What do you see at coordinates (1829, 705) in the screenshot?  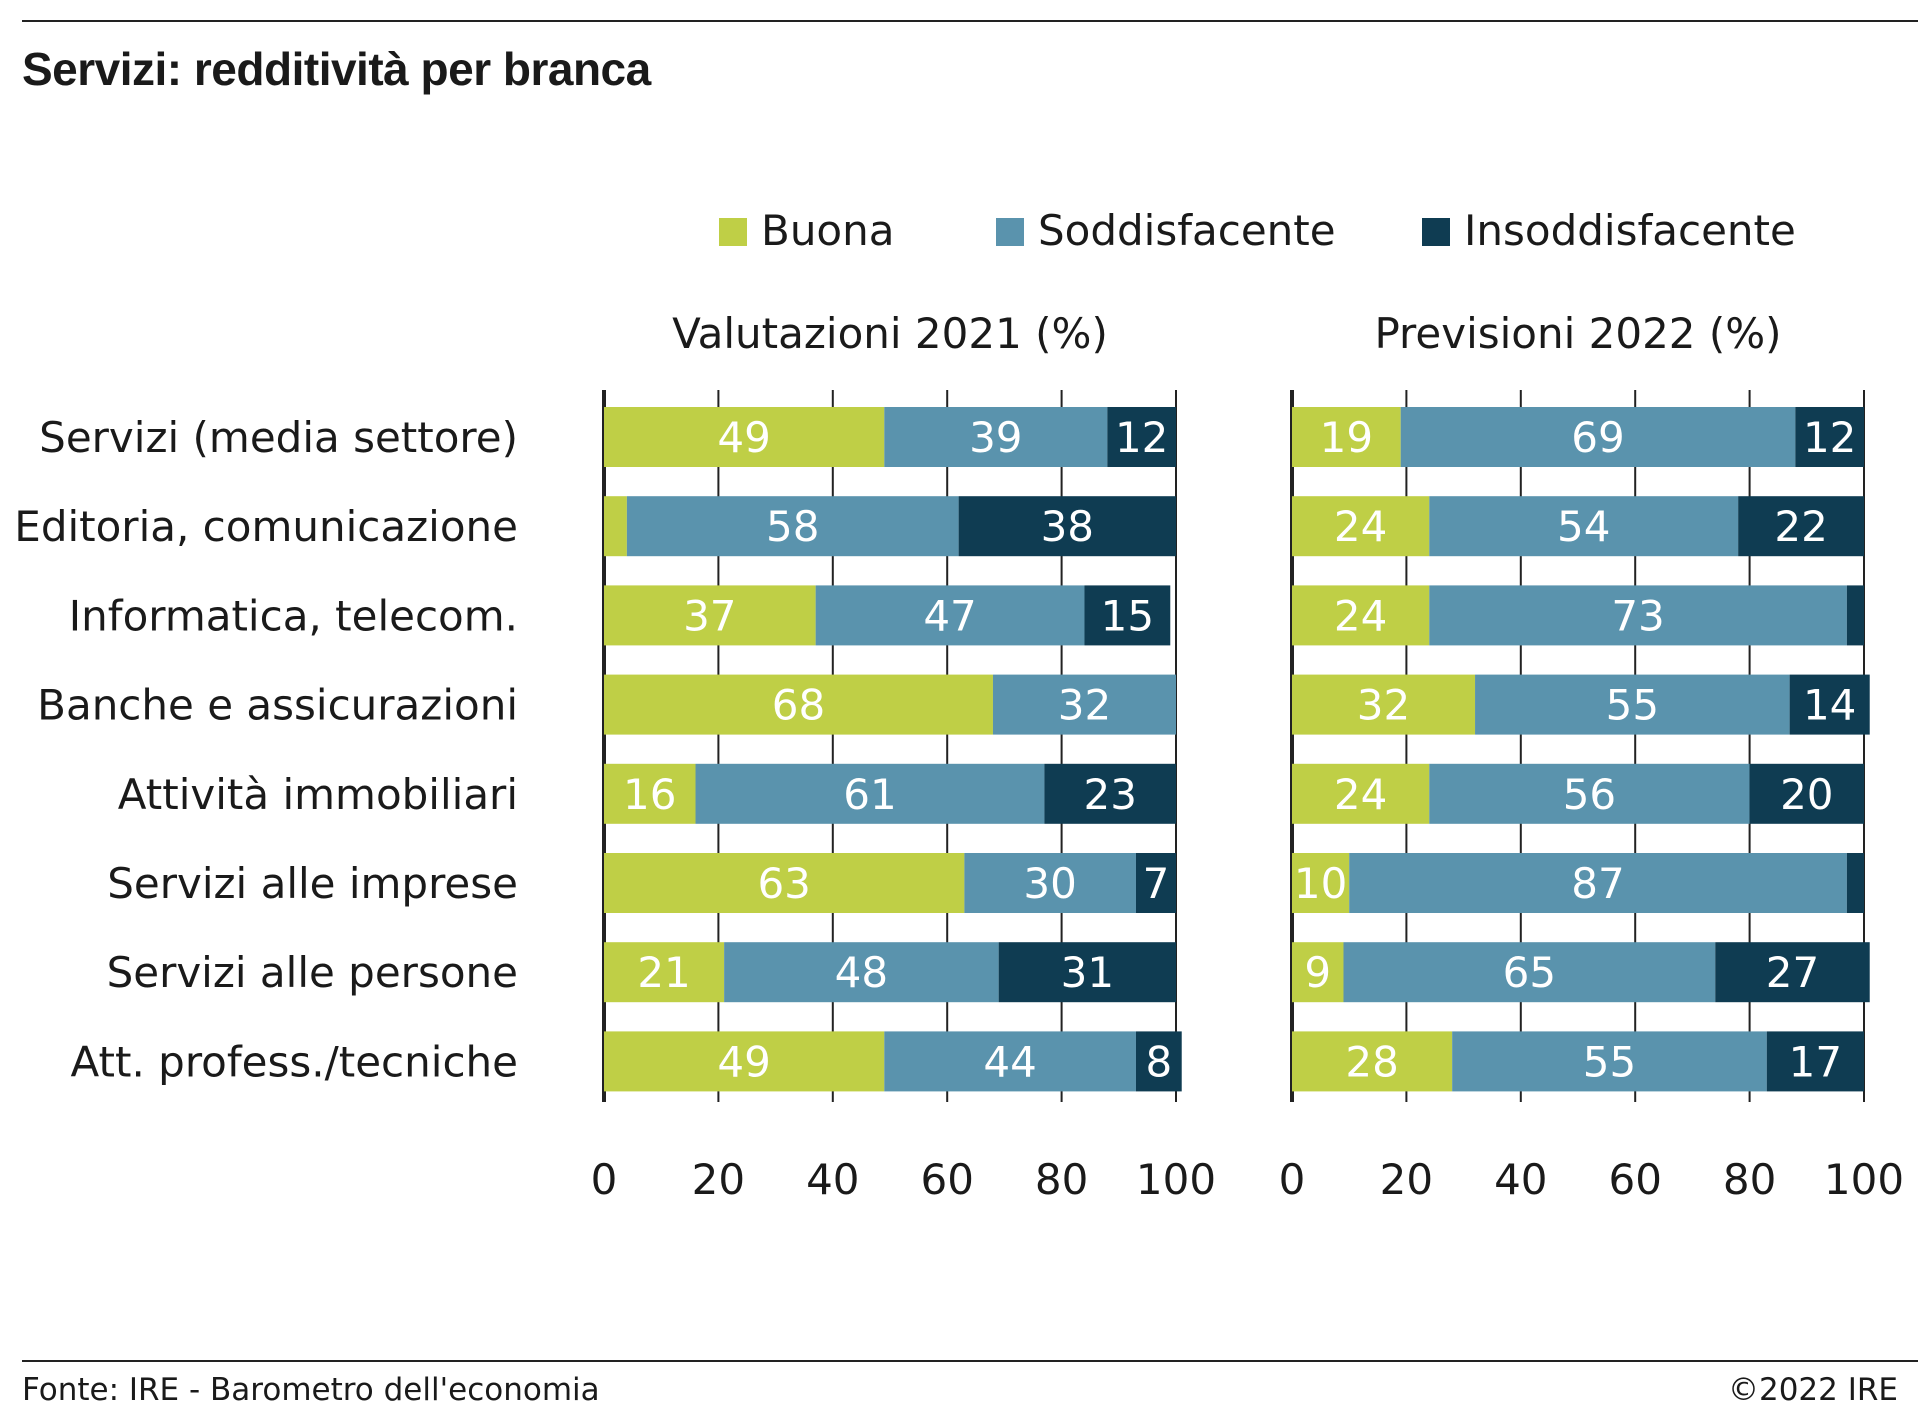 I see `data-label: 14` at bounding box center [1829, 705].